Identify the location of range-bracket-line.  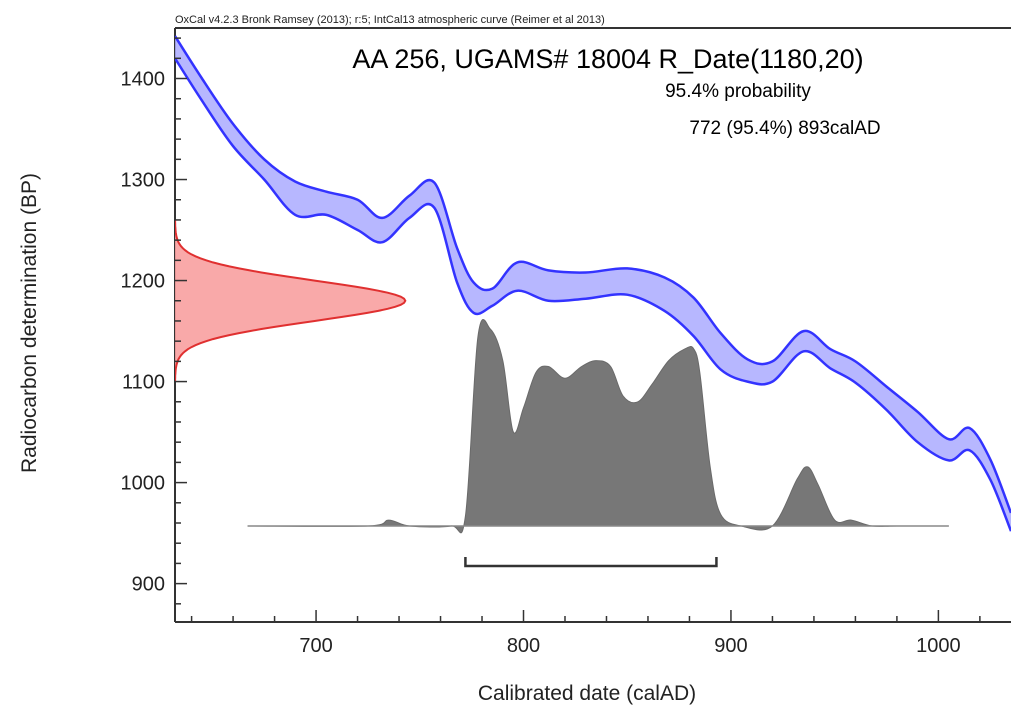
(591, 562).